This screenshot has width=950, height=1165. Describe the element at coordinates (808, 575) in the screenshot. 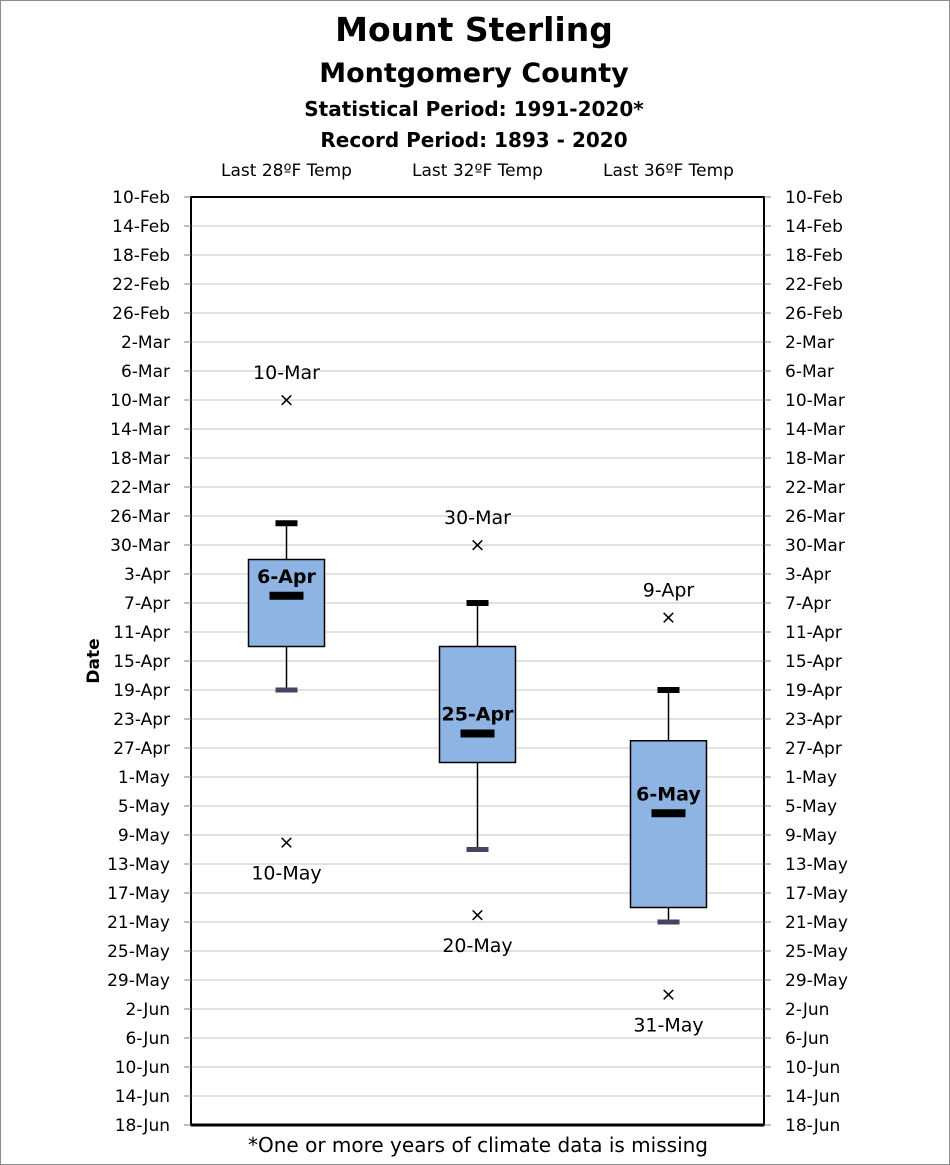

I see `y-tick-label-right: 3-Apr` at that location.